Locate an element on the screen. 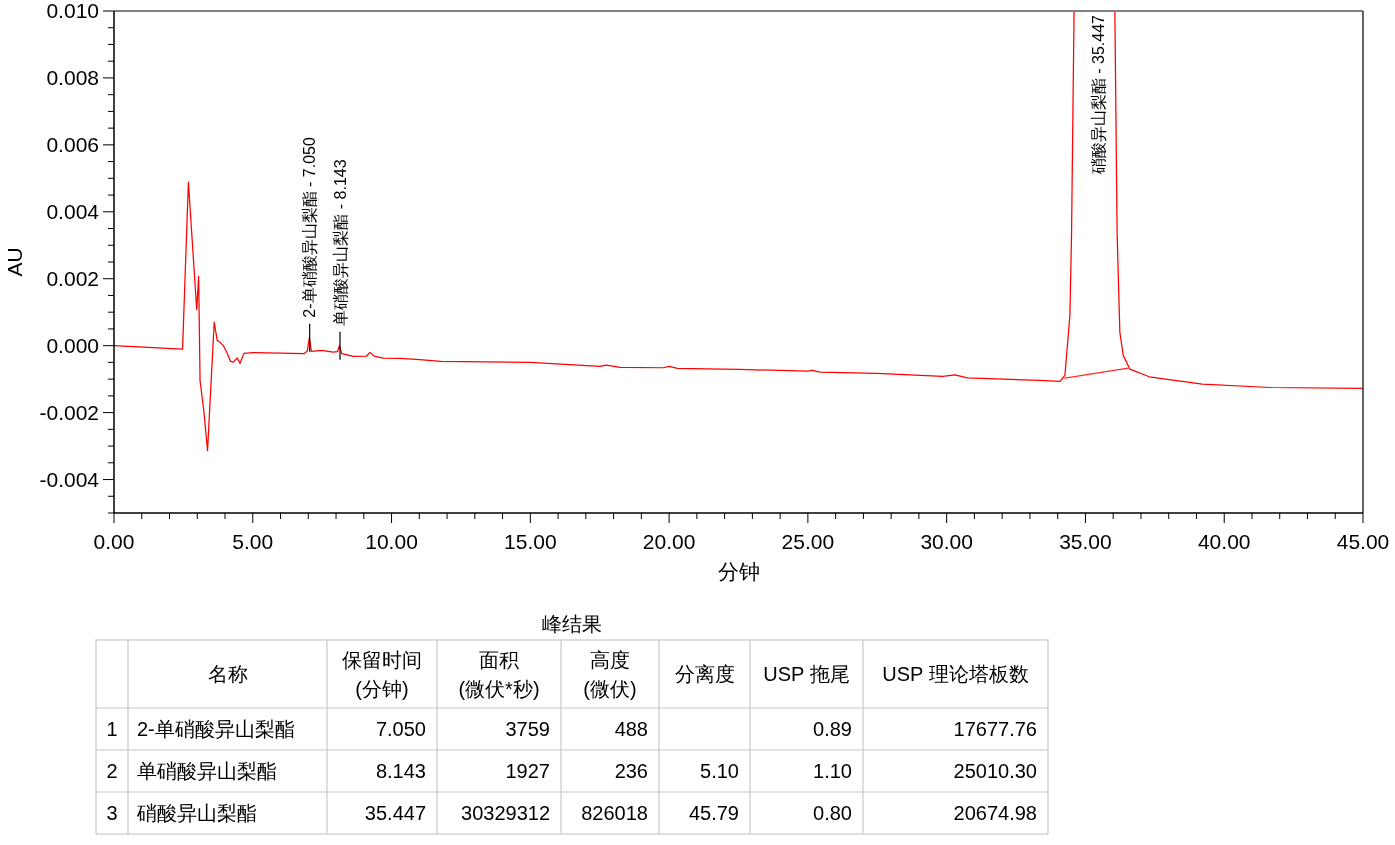 The width and height of the screenshot is (1395, 845). text: 30329312 is located at coordinates (505, 813).